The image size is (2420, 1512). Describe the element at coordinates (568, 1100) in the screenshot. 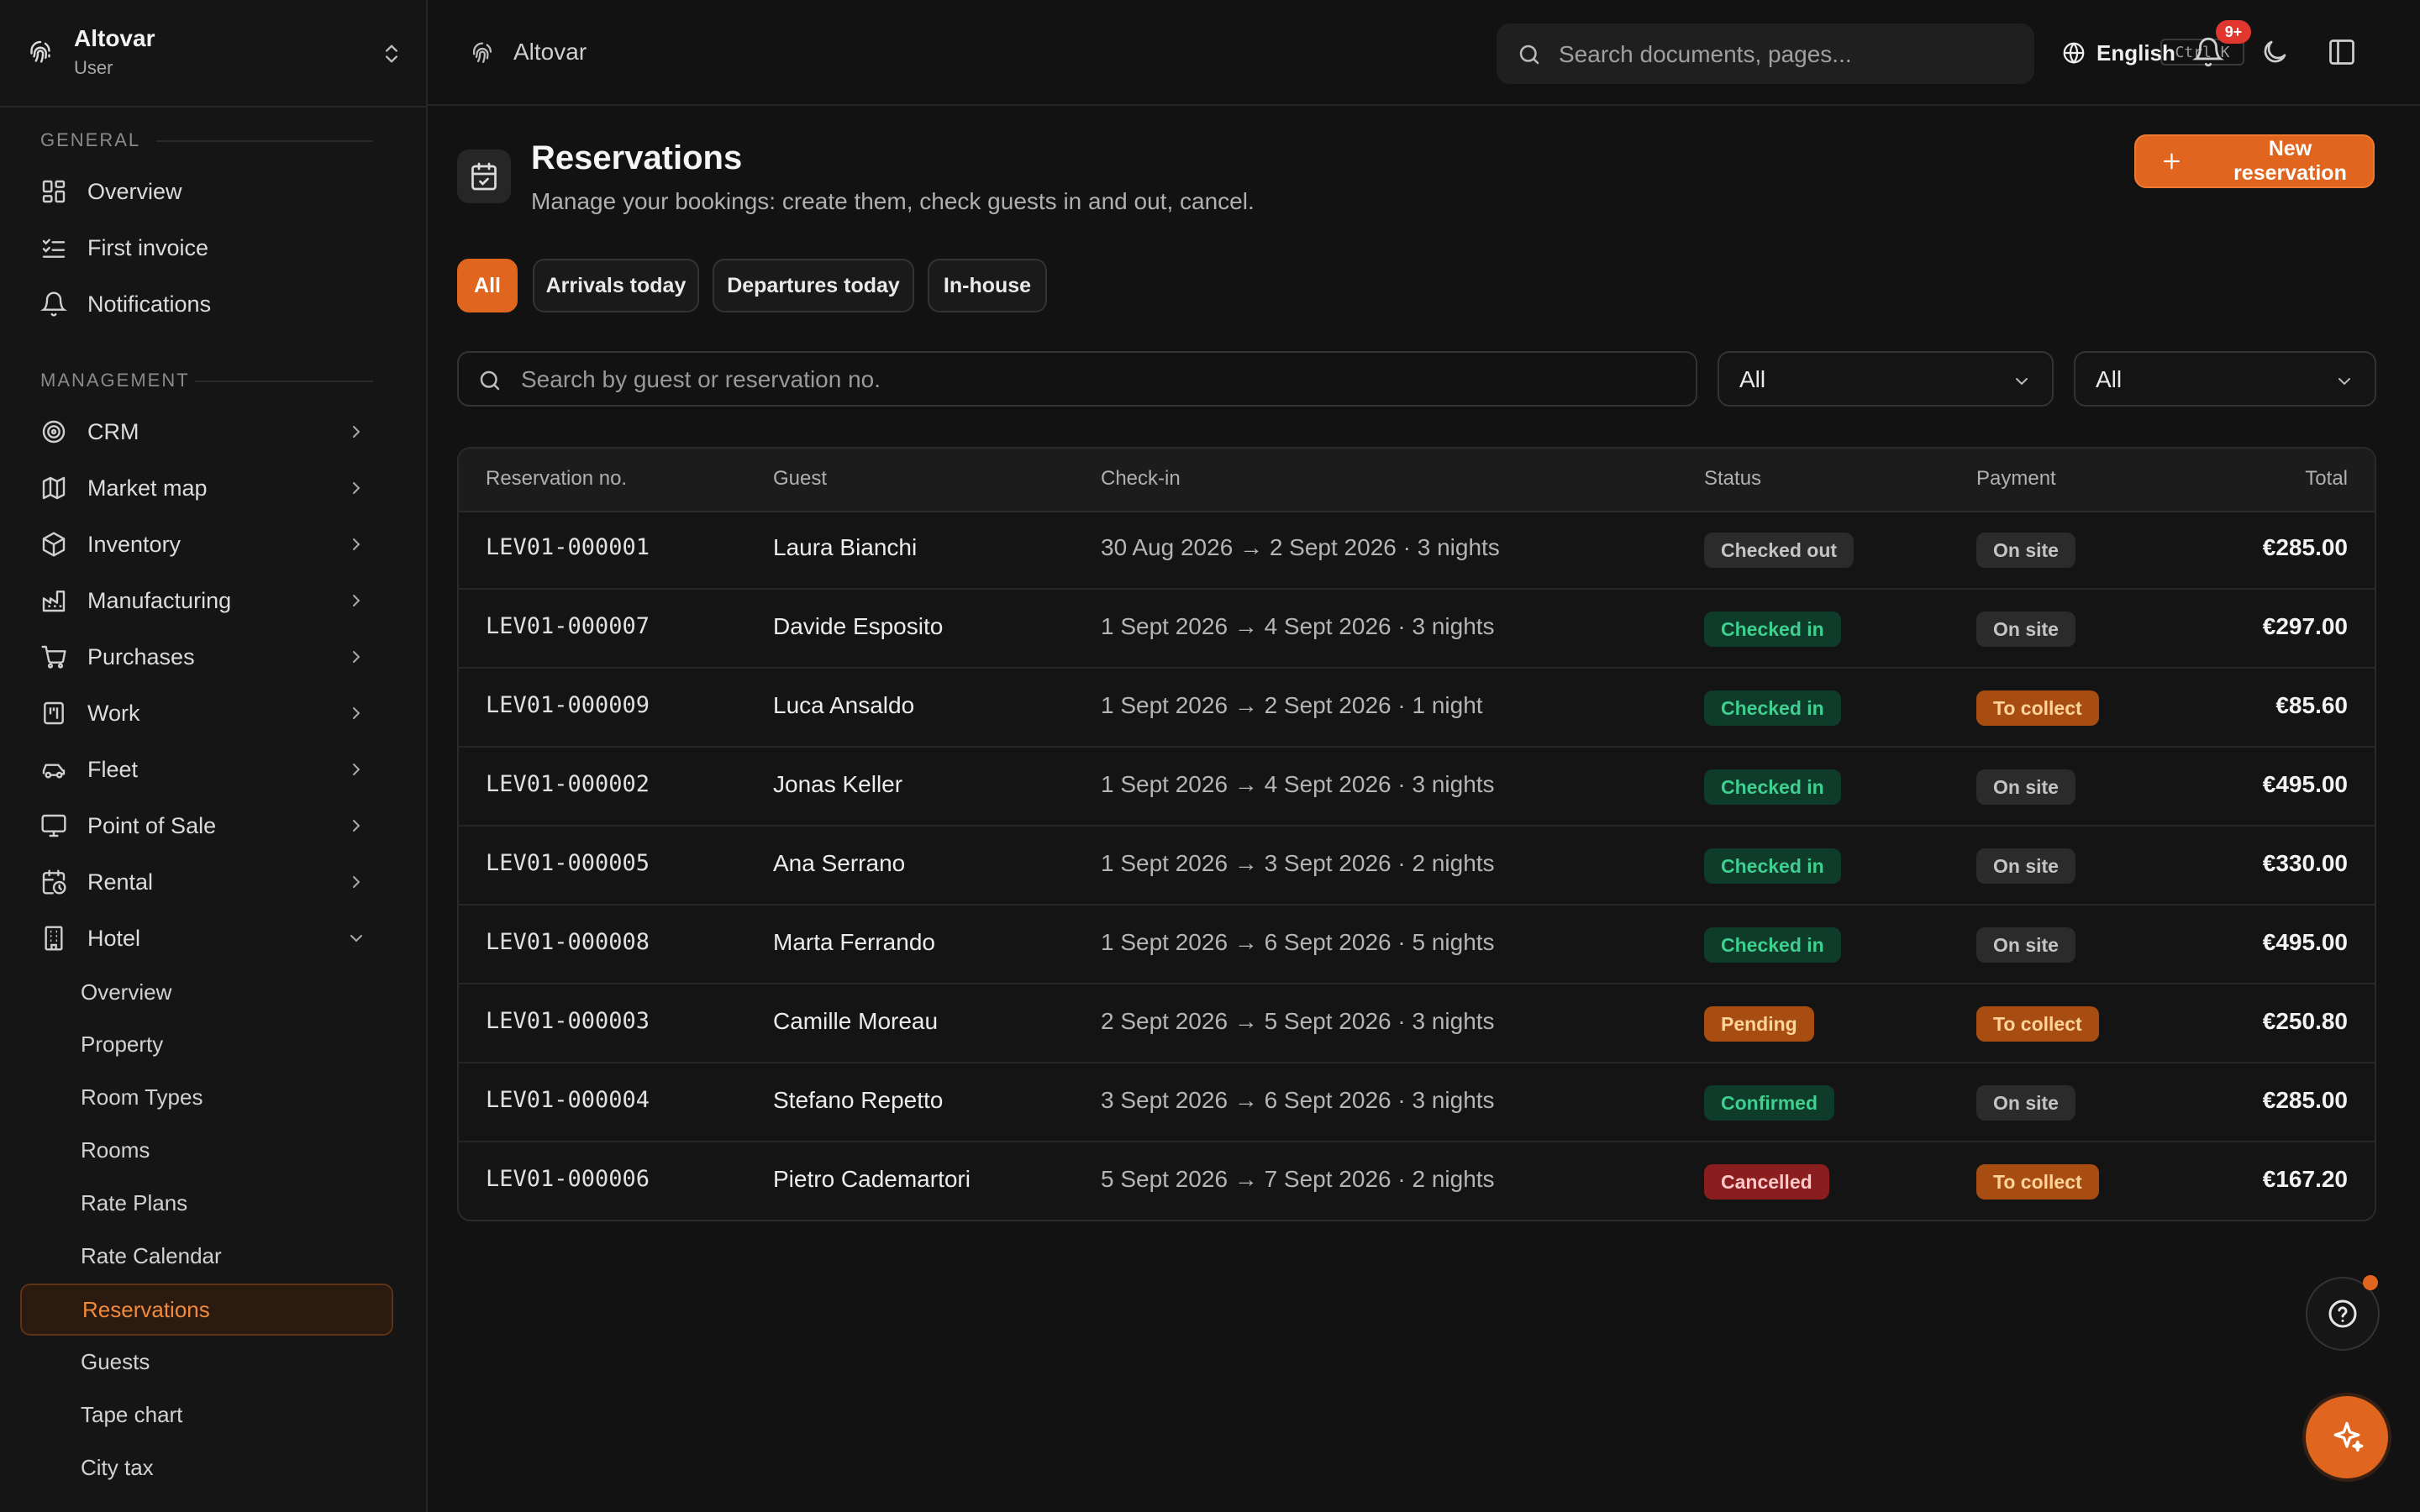

I see `reservation-number: LEV01-000004` at that location.